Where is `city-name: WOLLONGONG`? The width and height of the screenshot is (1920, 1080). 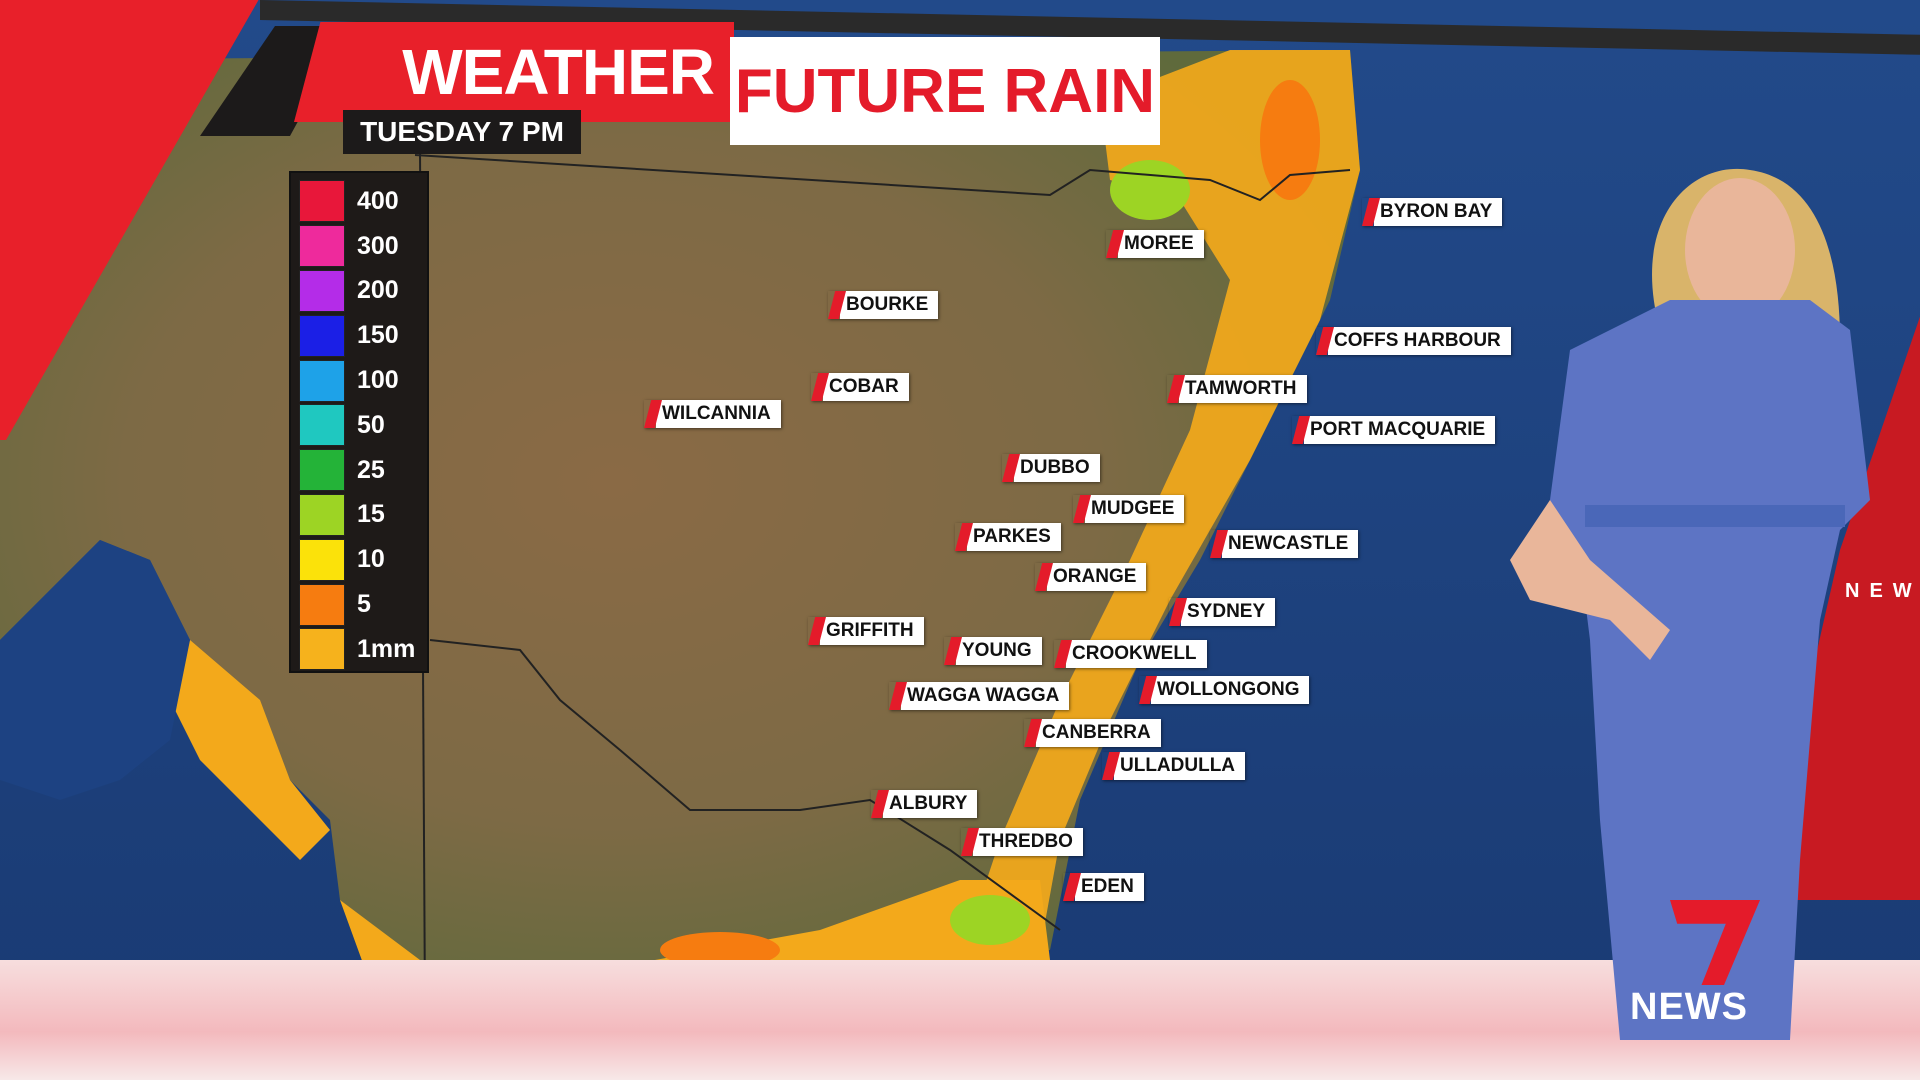 city-name: WOLLONGONG is located at coordinates (1230, 690).